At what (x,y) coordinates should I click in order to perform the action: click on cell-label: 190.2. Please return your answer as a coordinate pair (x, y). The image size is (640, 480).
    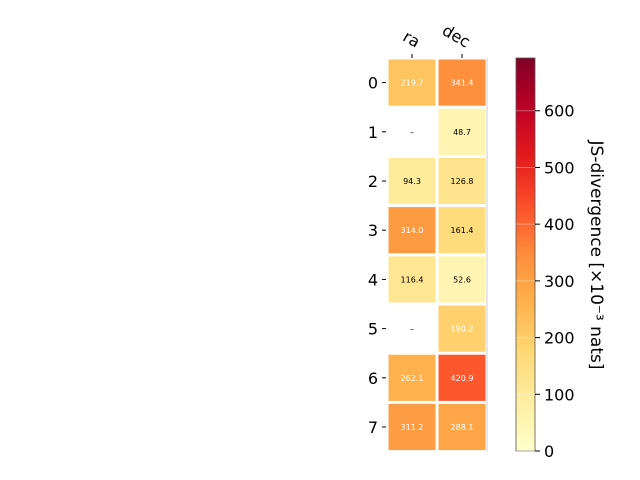
    Looking at the image, I should click on (462, 329).